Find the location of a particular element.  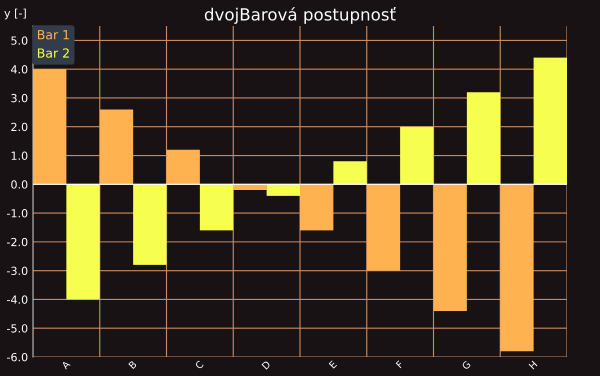

y-tick-label: -4.0 is located at coordinates (17, 299).